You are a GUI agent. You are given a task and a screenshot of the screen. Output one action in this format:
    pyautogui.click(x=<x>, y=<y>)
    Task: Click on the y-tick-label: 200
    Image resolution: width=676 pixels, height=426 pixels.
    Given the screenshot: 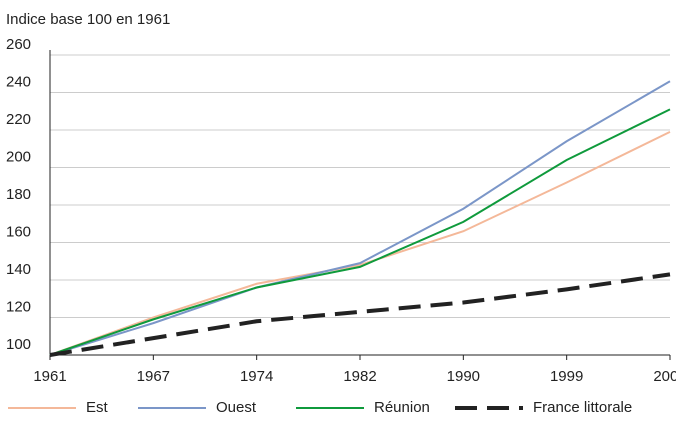 What is the action you would take?
    pyautogui.click(x=18, y=156)
    